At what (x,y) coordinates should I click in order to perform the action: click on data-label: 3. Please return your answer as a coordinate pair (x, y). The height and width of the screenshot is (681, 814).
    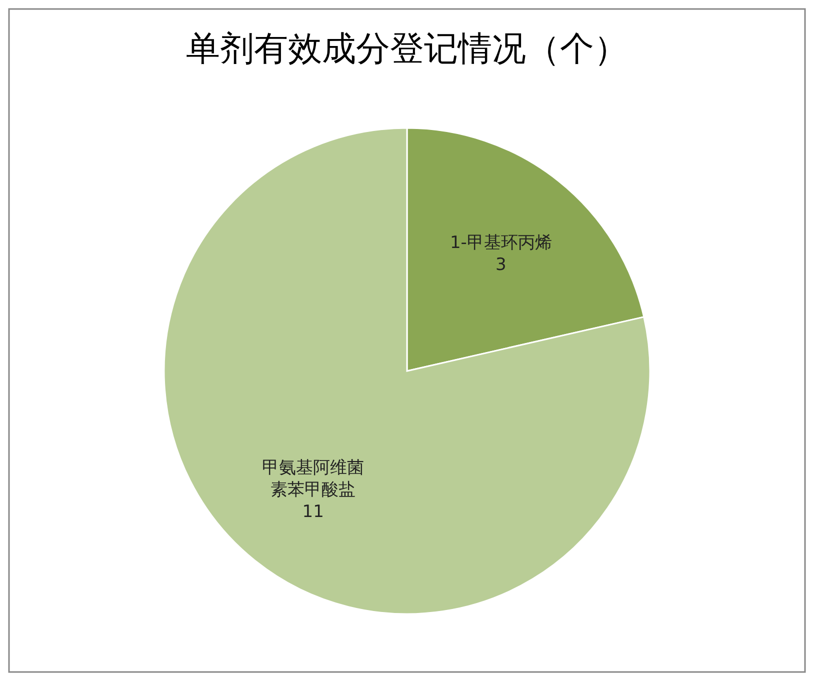
    Looking at the image, I should click on (501, 265).